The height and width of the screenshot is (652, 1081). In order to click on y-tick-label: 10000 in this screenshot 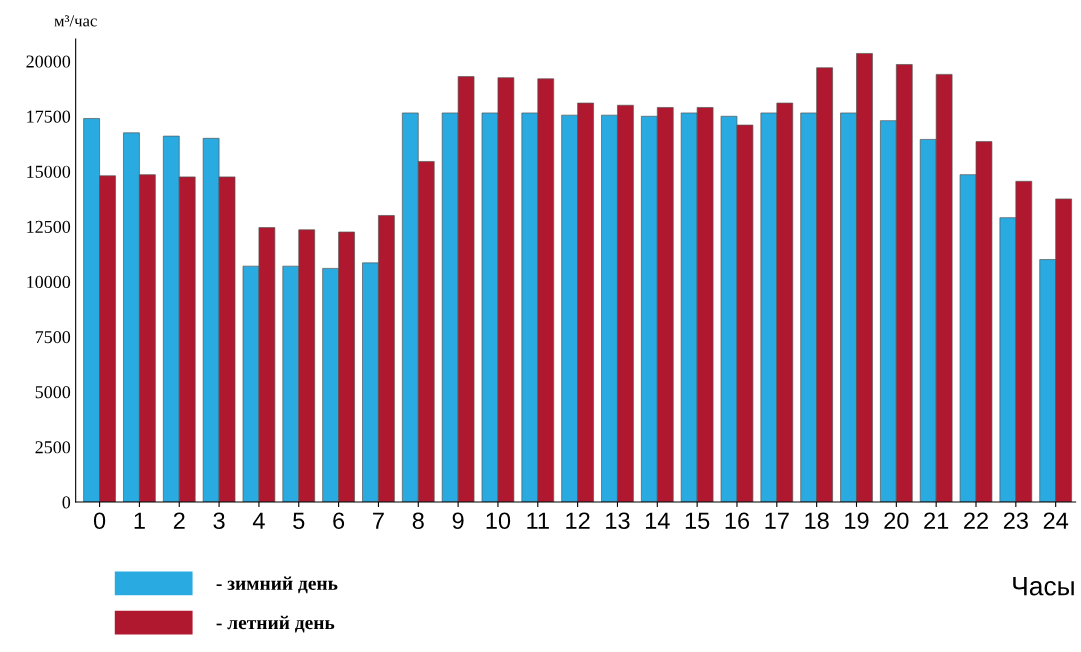, I will do `click(49, 282)`.